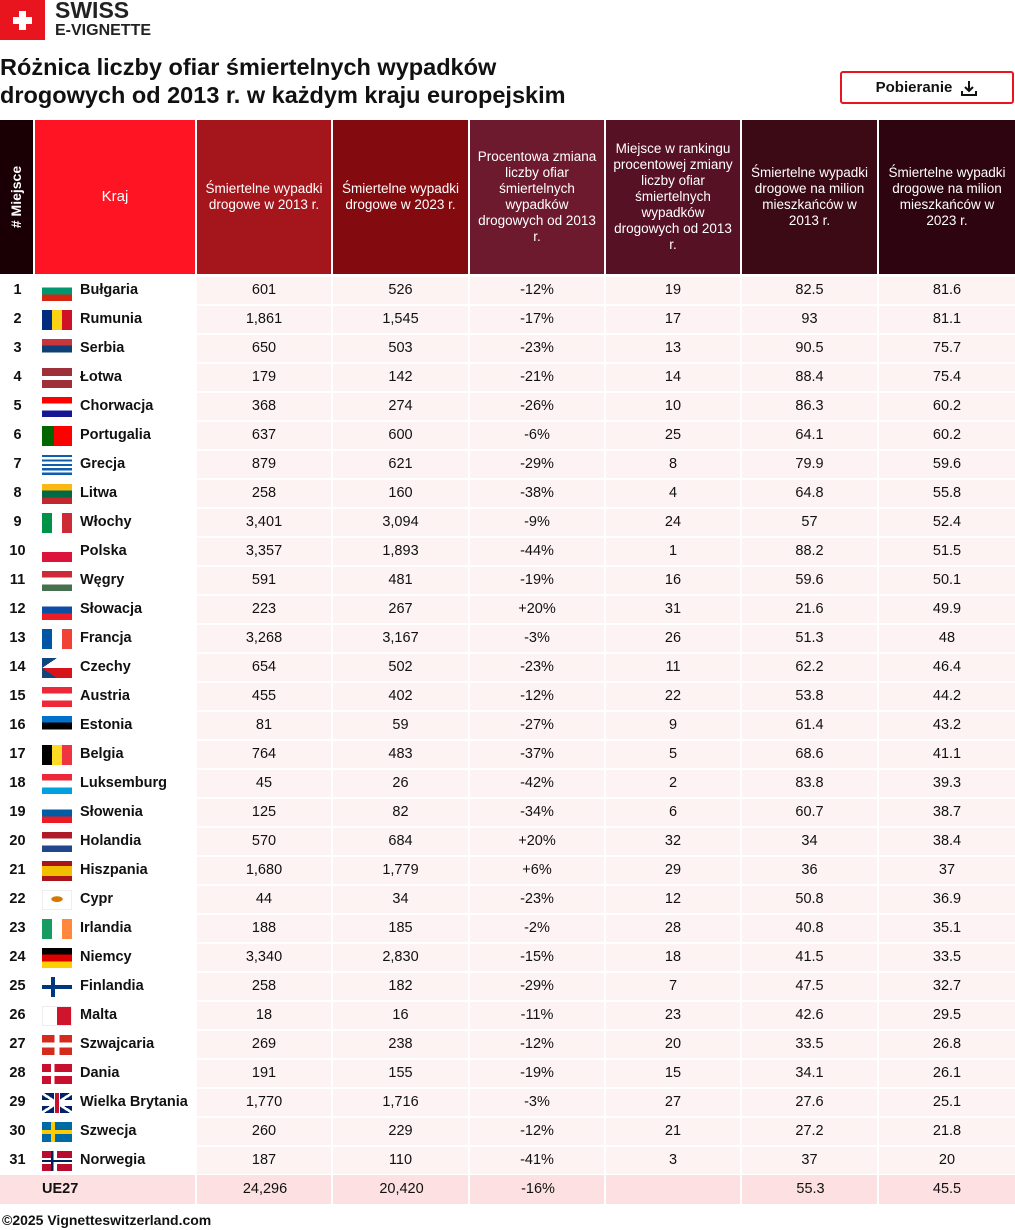 The image size is (1015, 1230). Describe the element at coordinates (809, 1131) in the screenshot. I see `value-cell: 27.2` at that location.